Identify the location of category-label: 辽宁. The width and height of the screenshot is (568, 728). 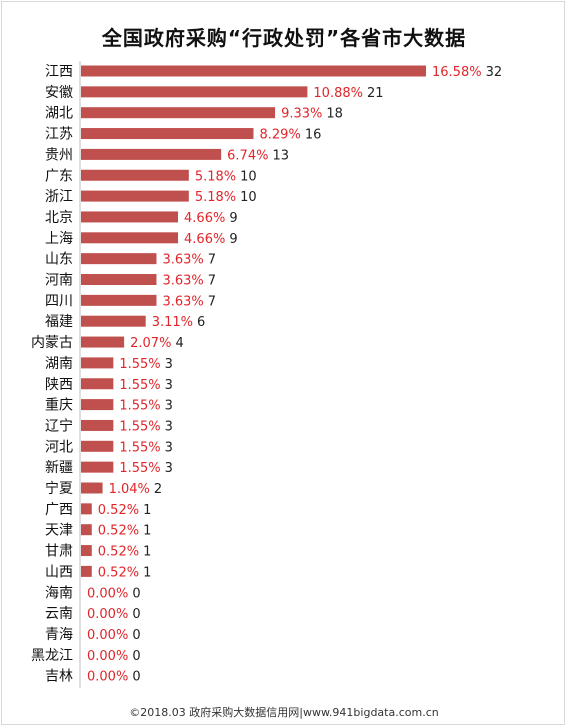
(59, 425).